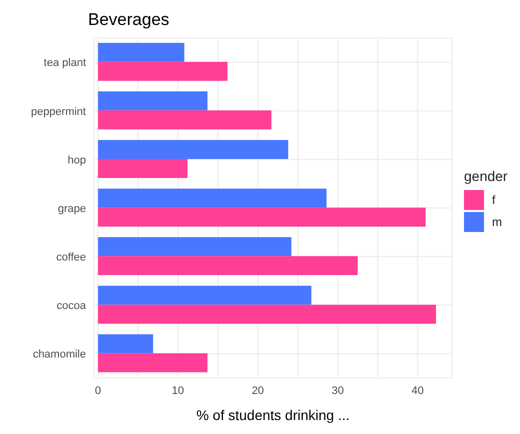  Describe the element at coordinates (98, 390) in the screenshot. I see `x-tick-label: 0` at that location.